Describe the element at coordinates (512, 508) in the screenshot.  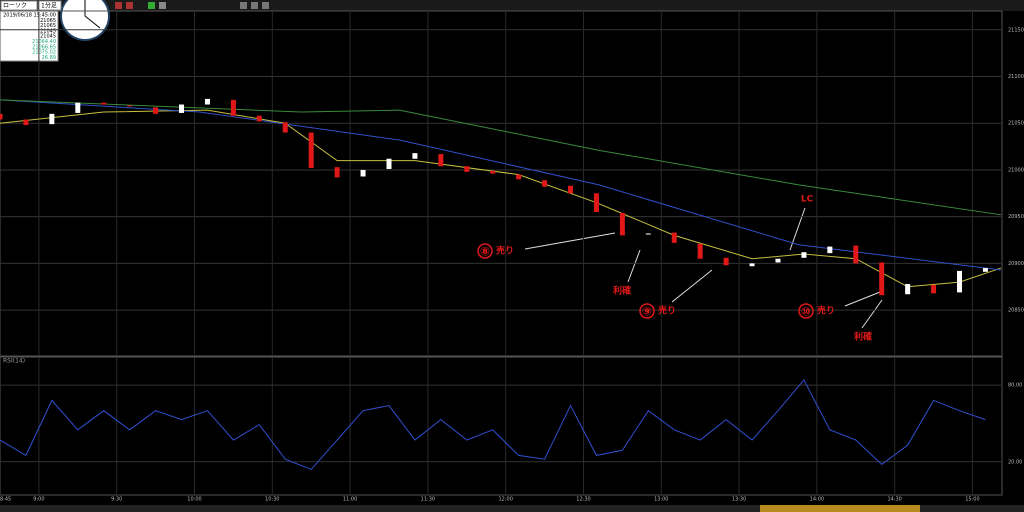
I see `scrollbar` at that location.